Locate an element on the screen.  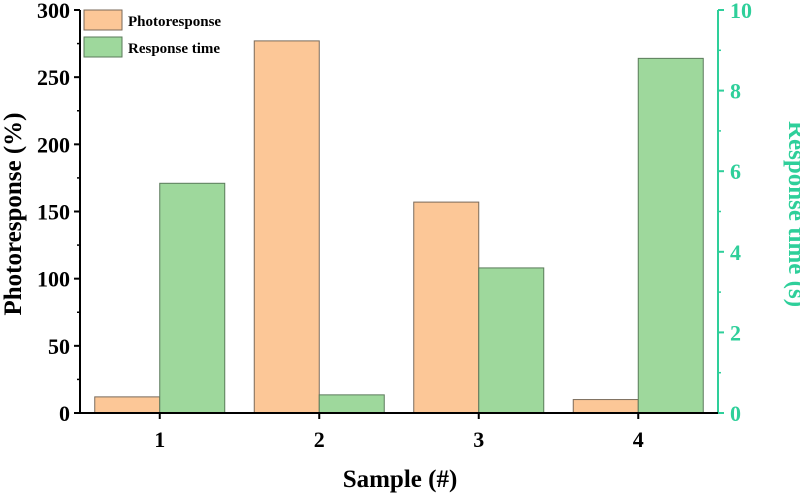
x-axis-ticks: 1 2 3 4 is located at coordinates (399, 432).